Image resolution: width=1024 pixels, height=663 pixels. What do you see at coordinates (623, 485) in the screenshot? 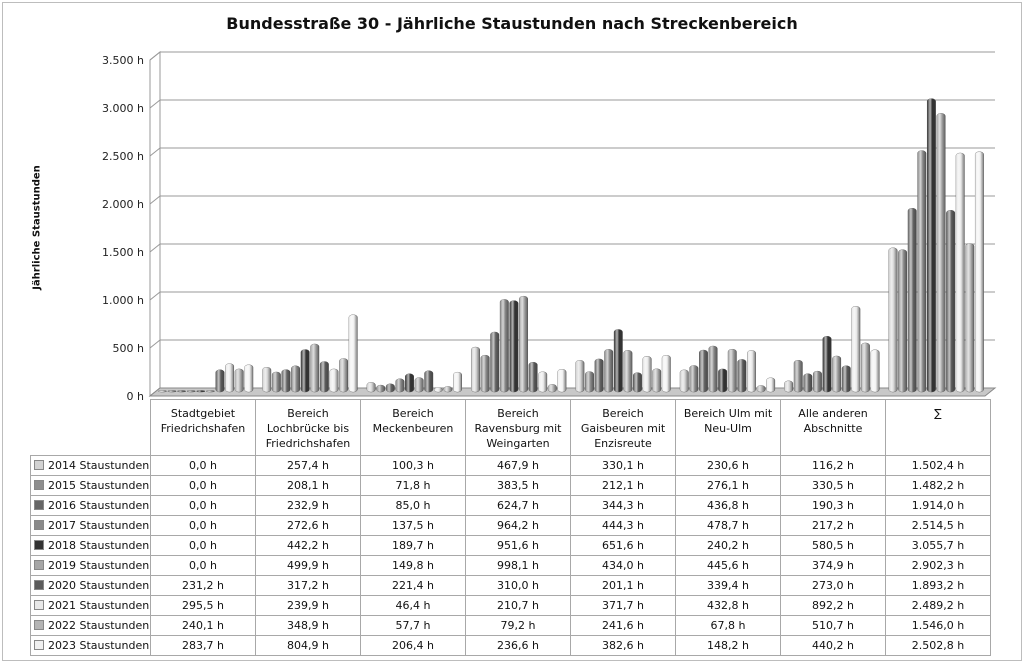
I see `table-cell: 212,1 h` at bounding box center [623, 485].